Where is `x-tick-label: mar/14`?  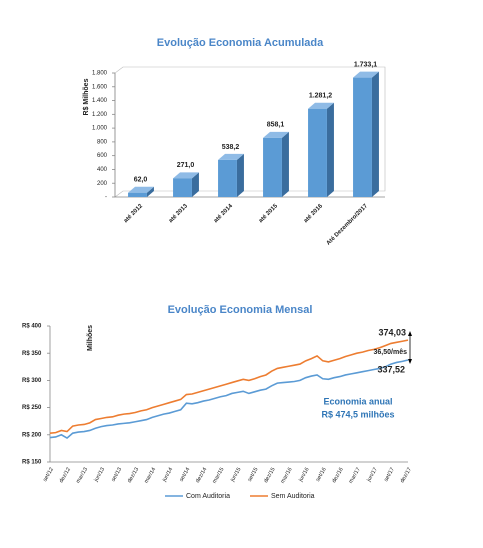
x-tick-label: mar/14 is located at coordinates (151, 476).